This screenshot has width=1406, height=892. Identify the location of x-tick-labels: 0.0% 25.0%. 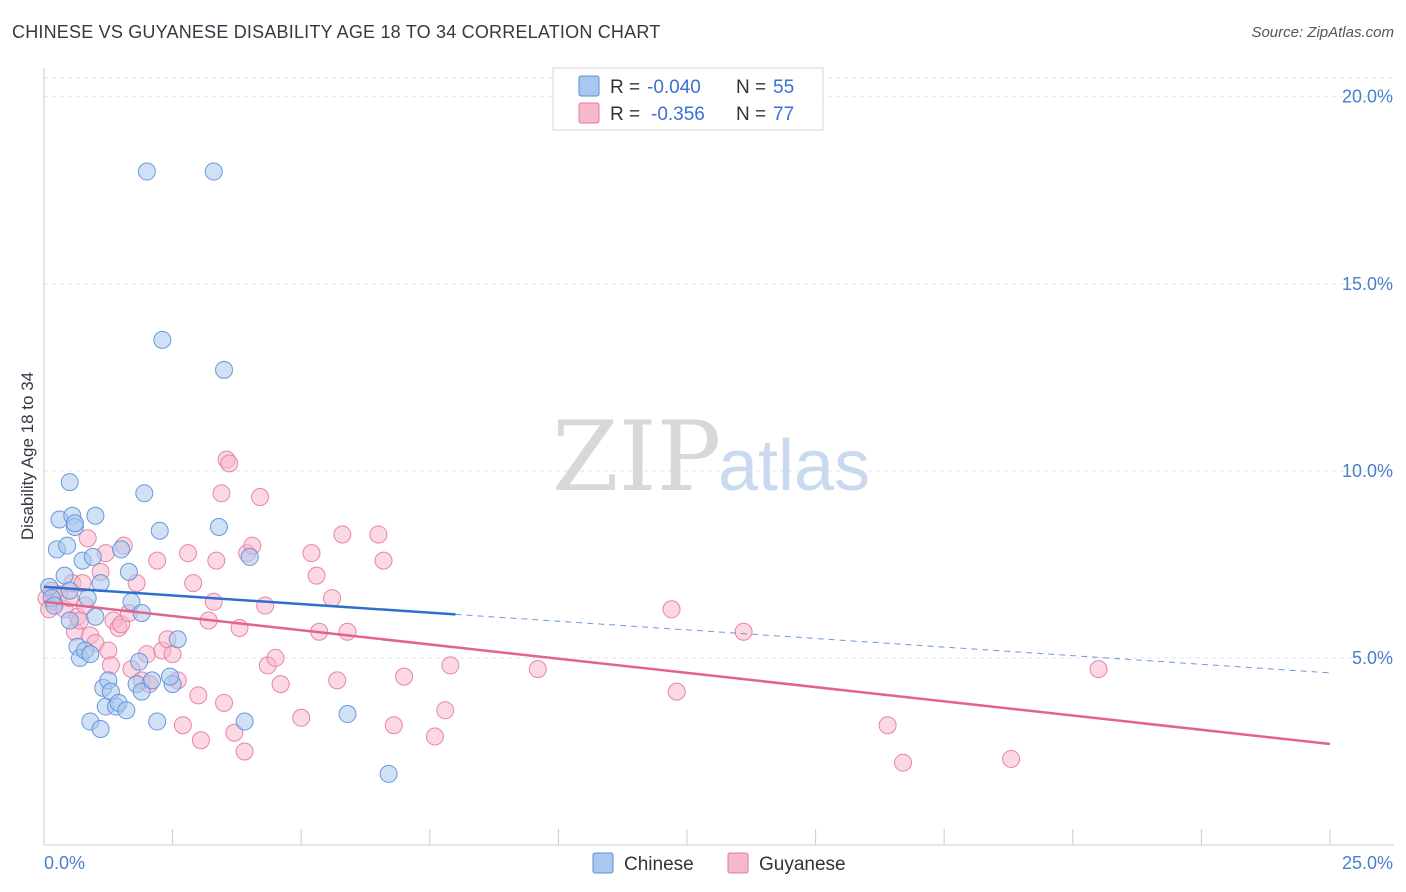
(718, 863).